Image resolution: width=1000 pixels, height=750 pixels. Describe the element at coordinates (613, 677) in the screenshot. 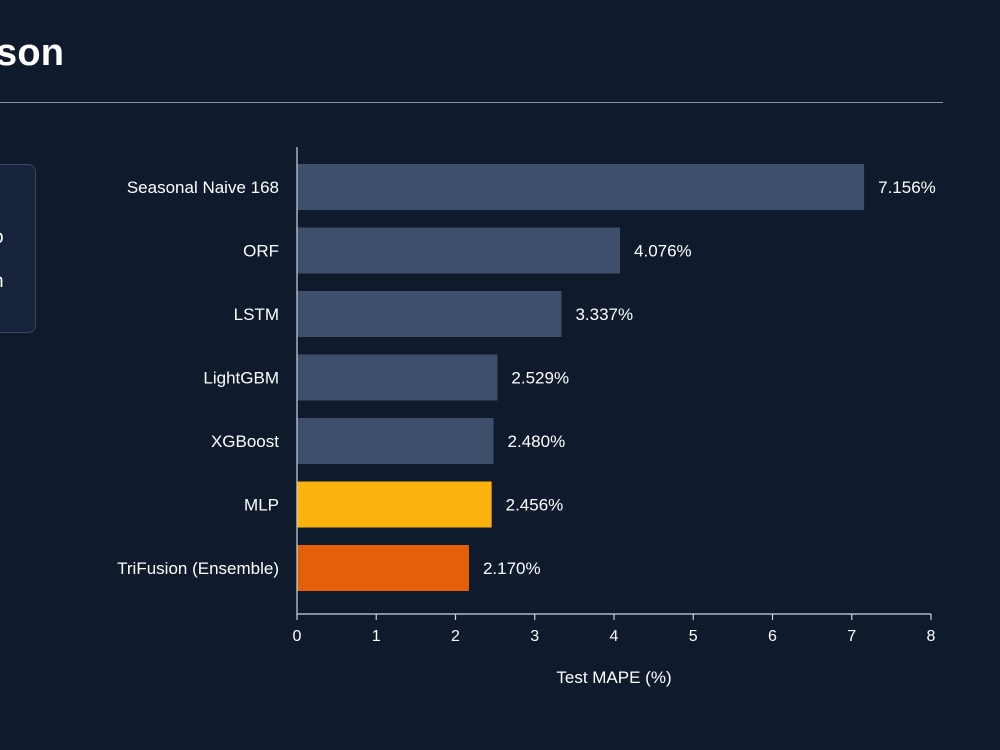

I see `x-axis-title: Test MAPE (%)` at that location.